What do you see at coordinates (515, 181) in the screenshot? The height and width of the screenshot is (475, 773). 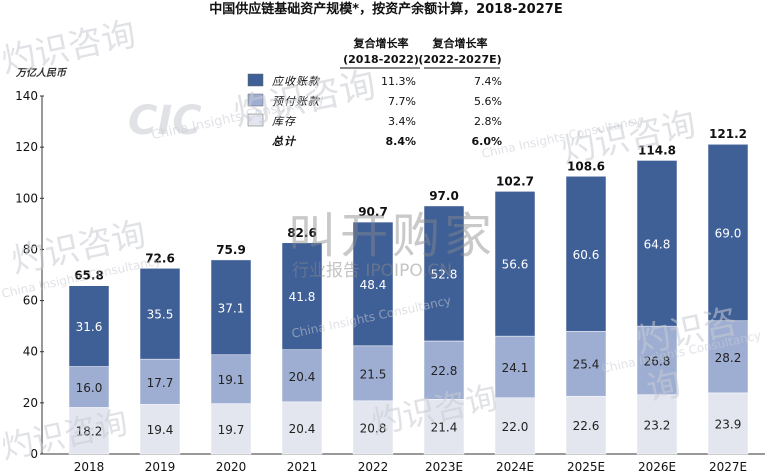 I see `bar-total-label: 102.7` at bounding box center [515, 181].